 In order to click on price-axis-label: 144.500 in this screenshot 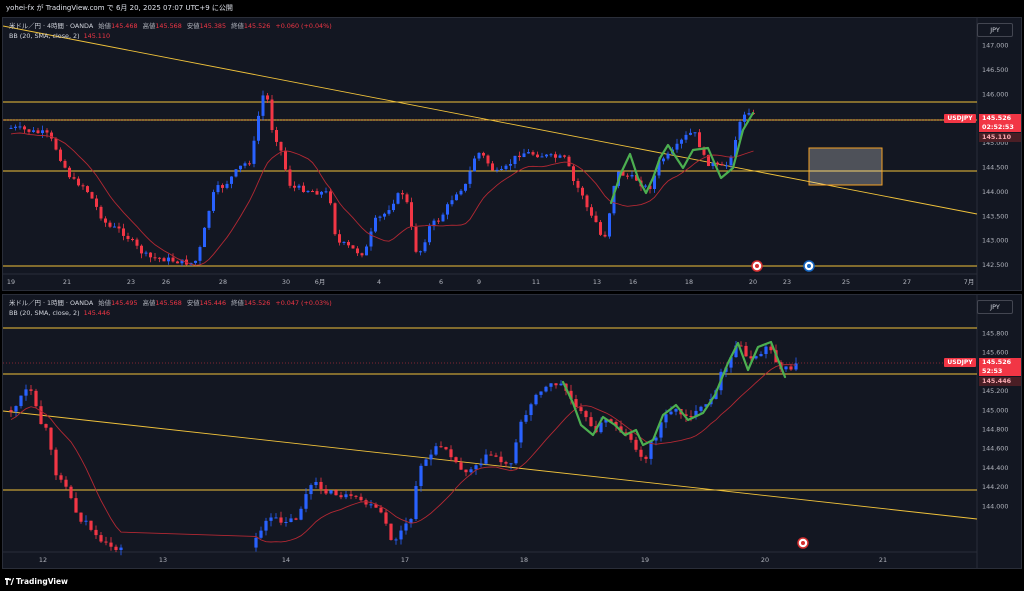, I will do `click(995, 168)`.